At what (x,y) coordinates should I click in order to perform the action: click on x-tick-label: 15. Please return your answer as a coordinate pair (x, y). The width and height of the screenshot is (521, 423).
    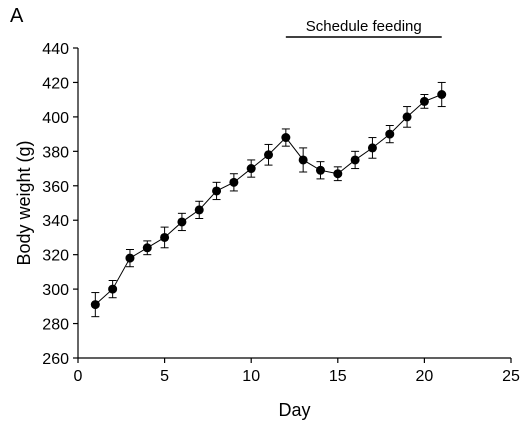
    Looking at the image, I should click on (338, 376).